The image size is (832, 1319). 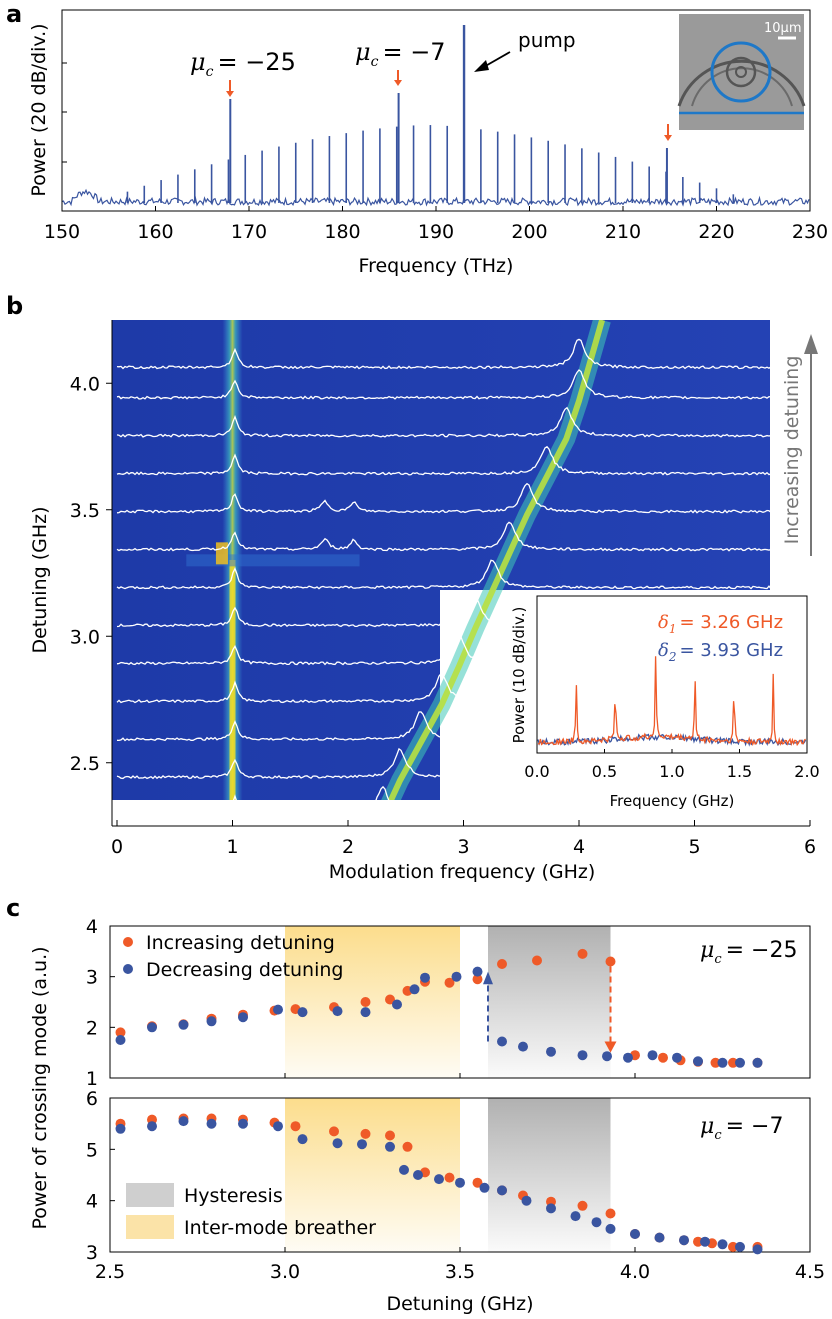 What do you see at coordinates (92, 1099) in the screenshot?
I see `y-tick-label: 6` at bounding box center [92, 1099].